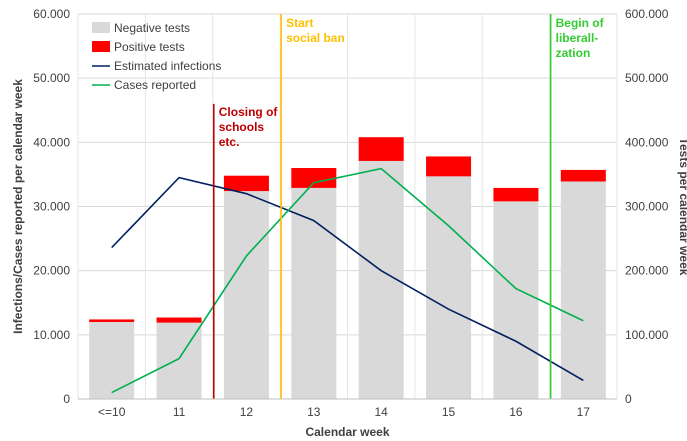  I want to click on x-tick-label: 16, so click(516, 412).